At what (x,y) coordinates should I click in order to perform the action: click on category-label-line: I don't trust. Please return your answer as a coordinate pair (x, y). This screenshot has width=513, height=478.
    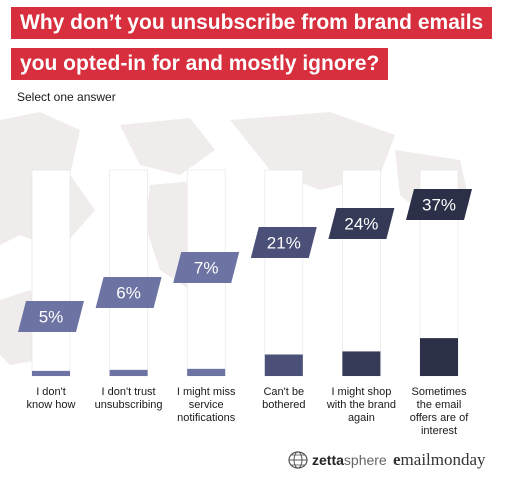
    Looking at the image, I should click on (129, 392).